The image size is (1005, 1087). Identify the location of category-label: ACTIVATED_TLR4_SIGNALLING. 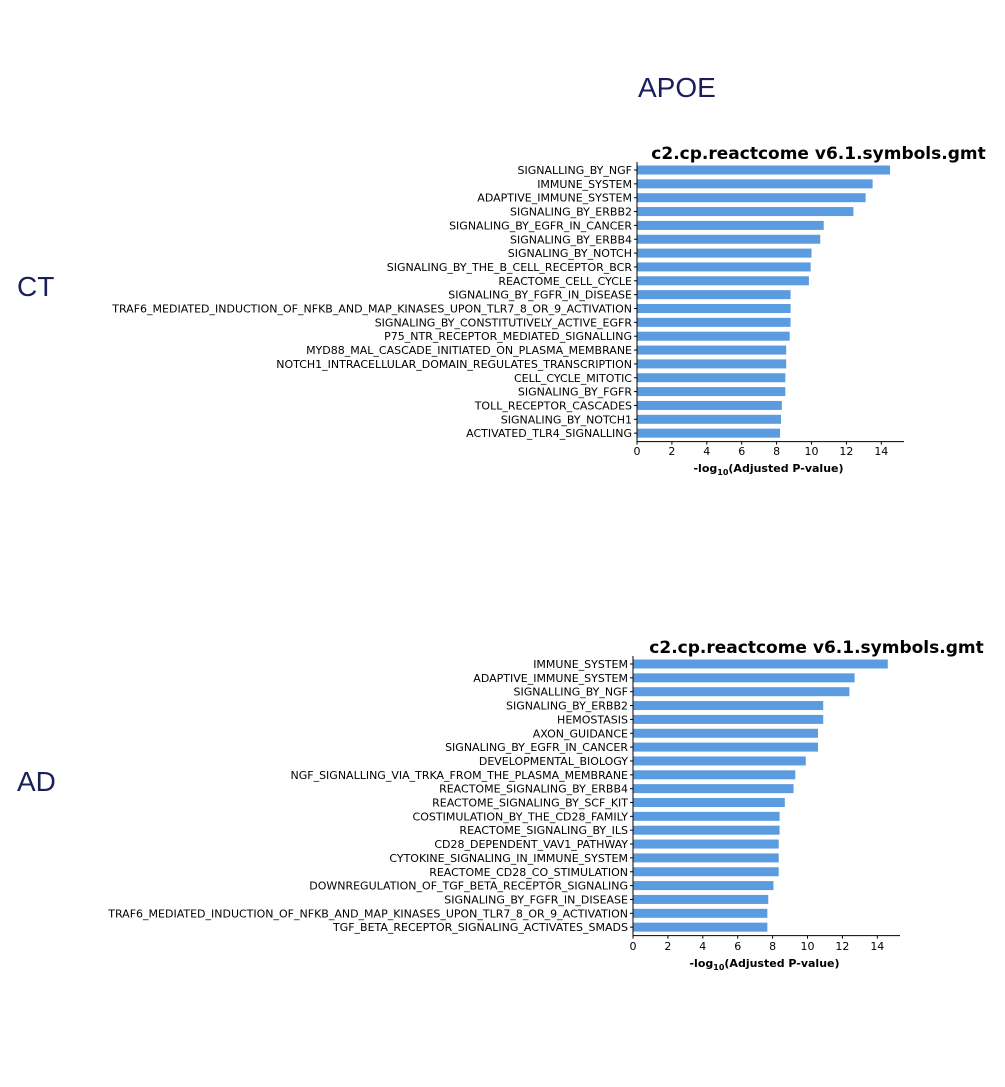
(549, 433).